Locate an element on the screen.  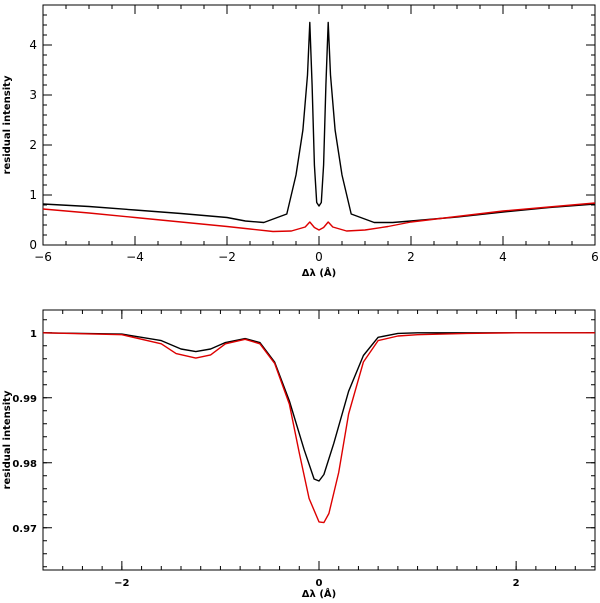
top-chart-x-axis-label: Δλ (Å) is located at coordinates (319, 272).